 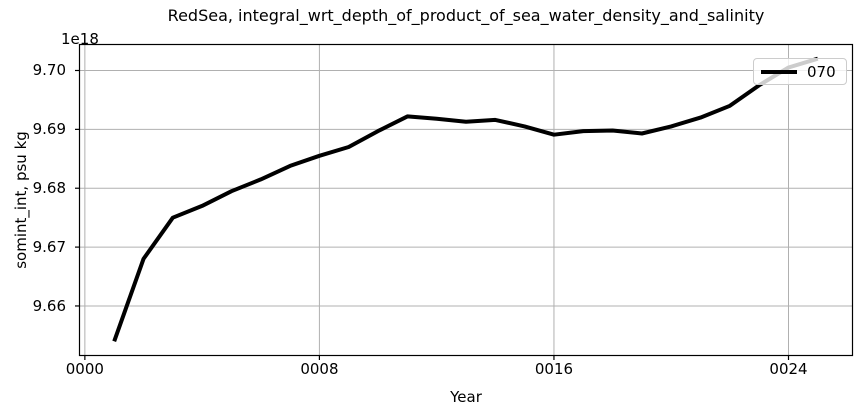 What do you see at coordinates (49, 129) in the screenshot?
I see `y-tick-label: 9.69` at bounding box center [49, 129].